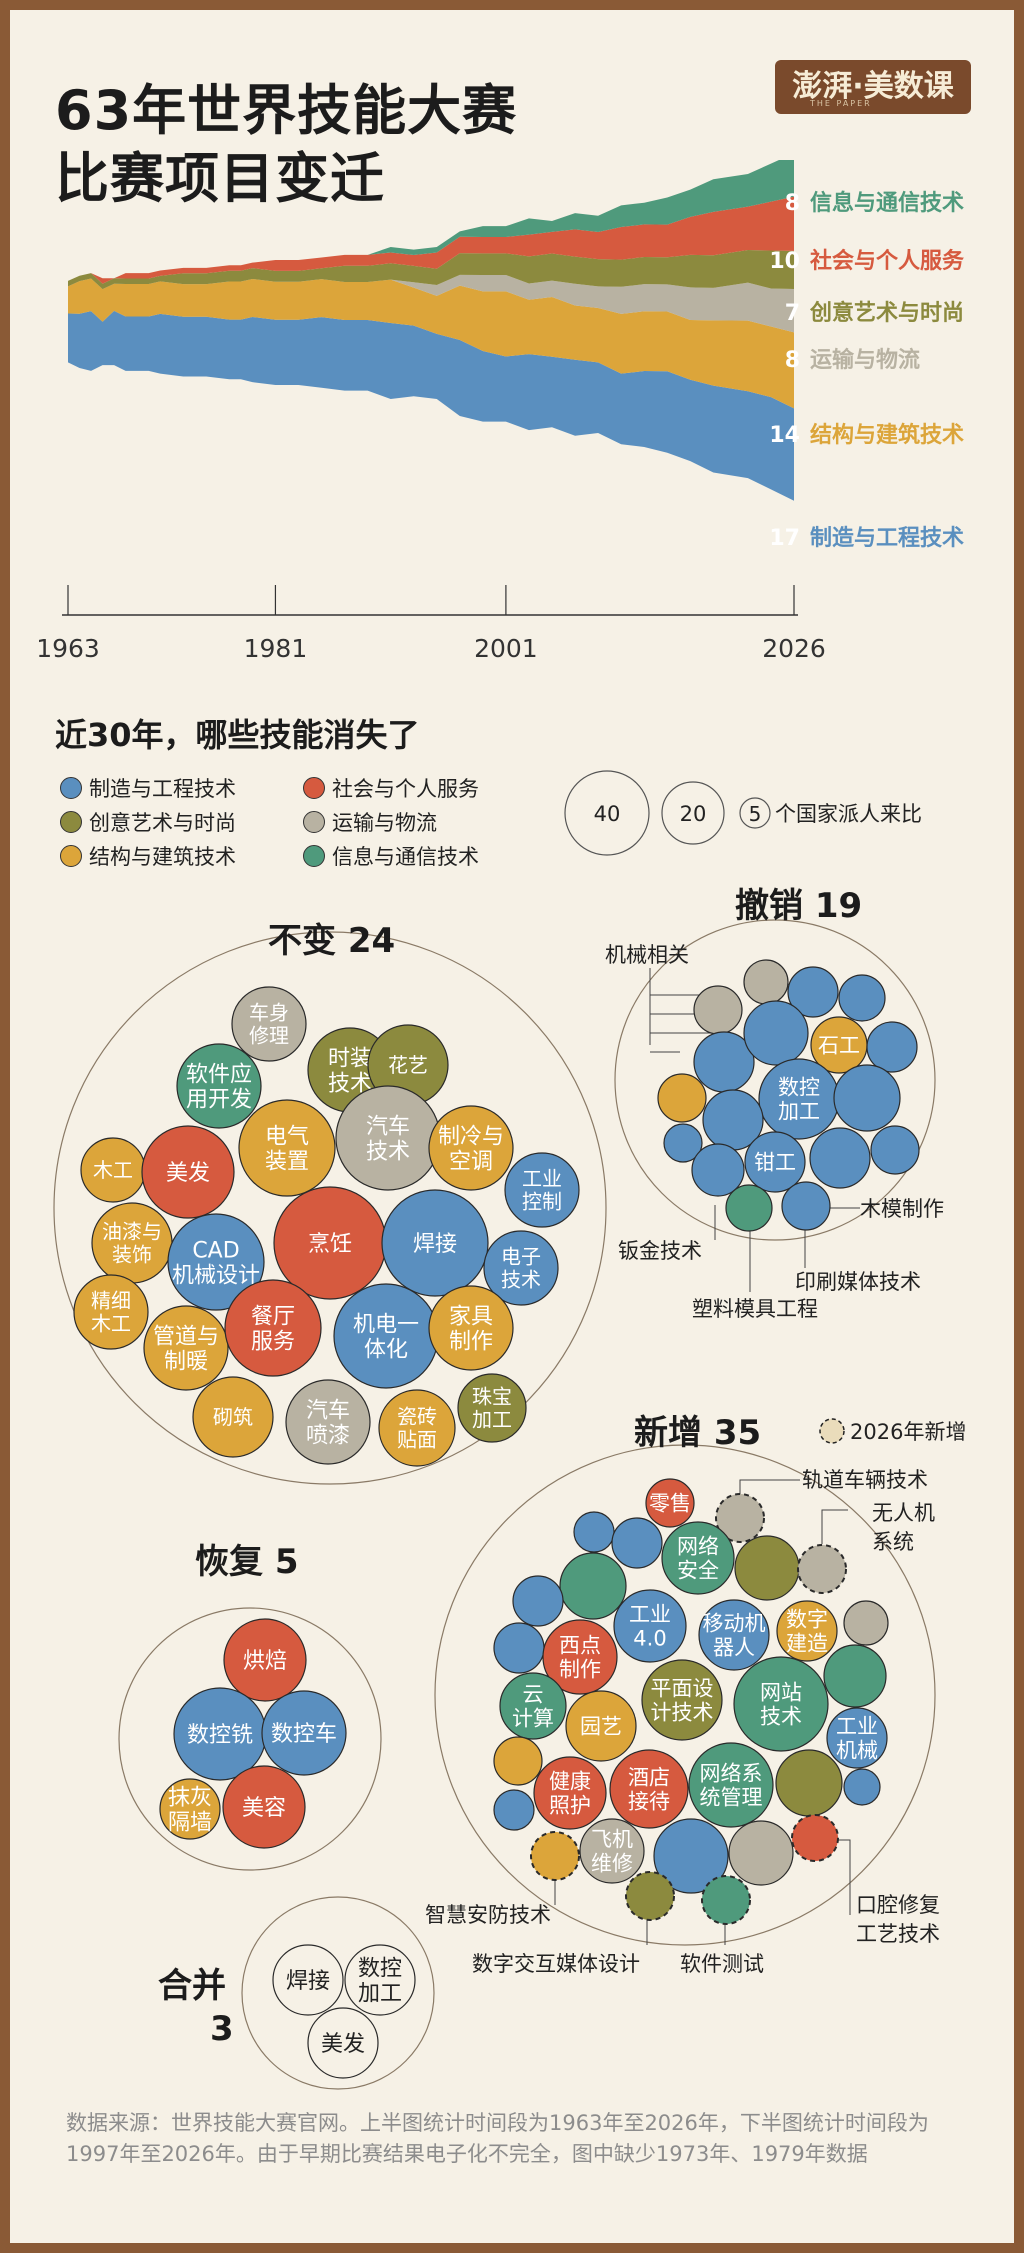 Image resolution: width=1024 pixels, height=2253 pixels. I want to click on final-value-label: 14, so click(784, 435).